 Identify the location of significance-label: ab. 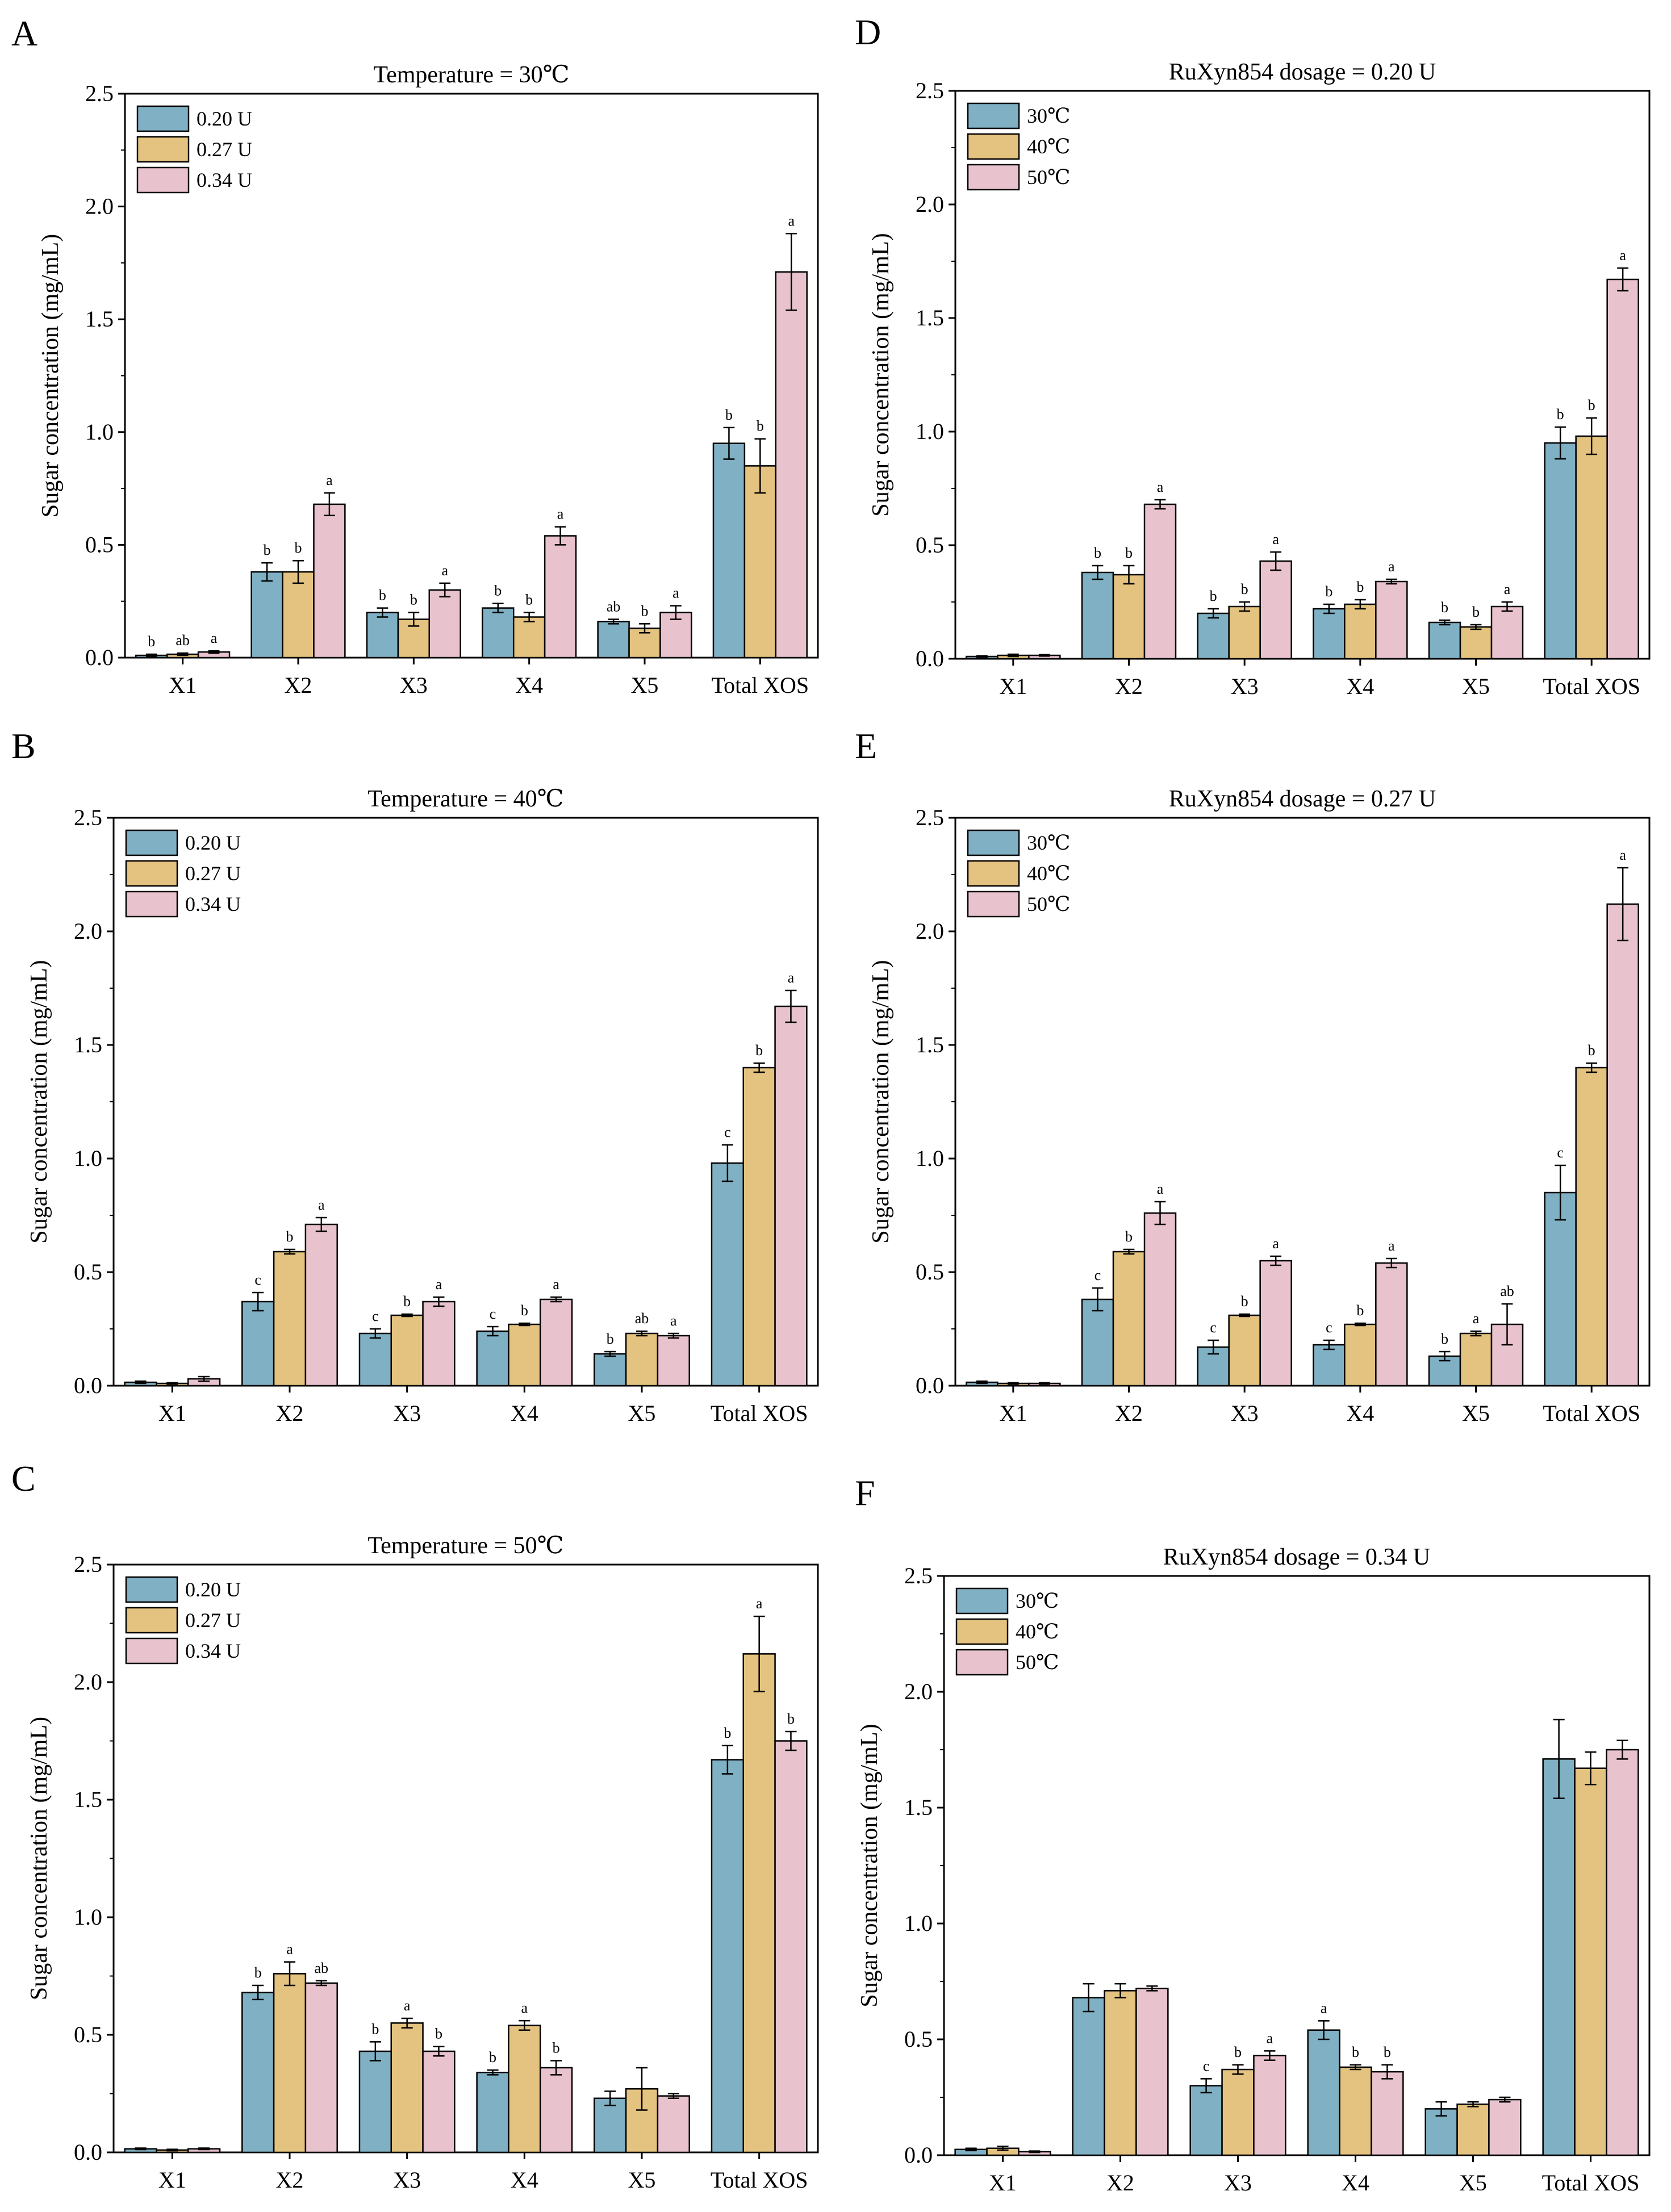
(614, 606).